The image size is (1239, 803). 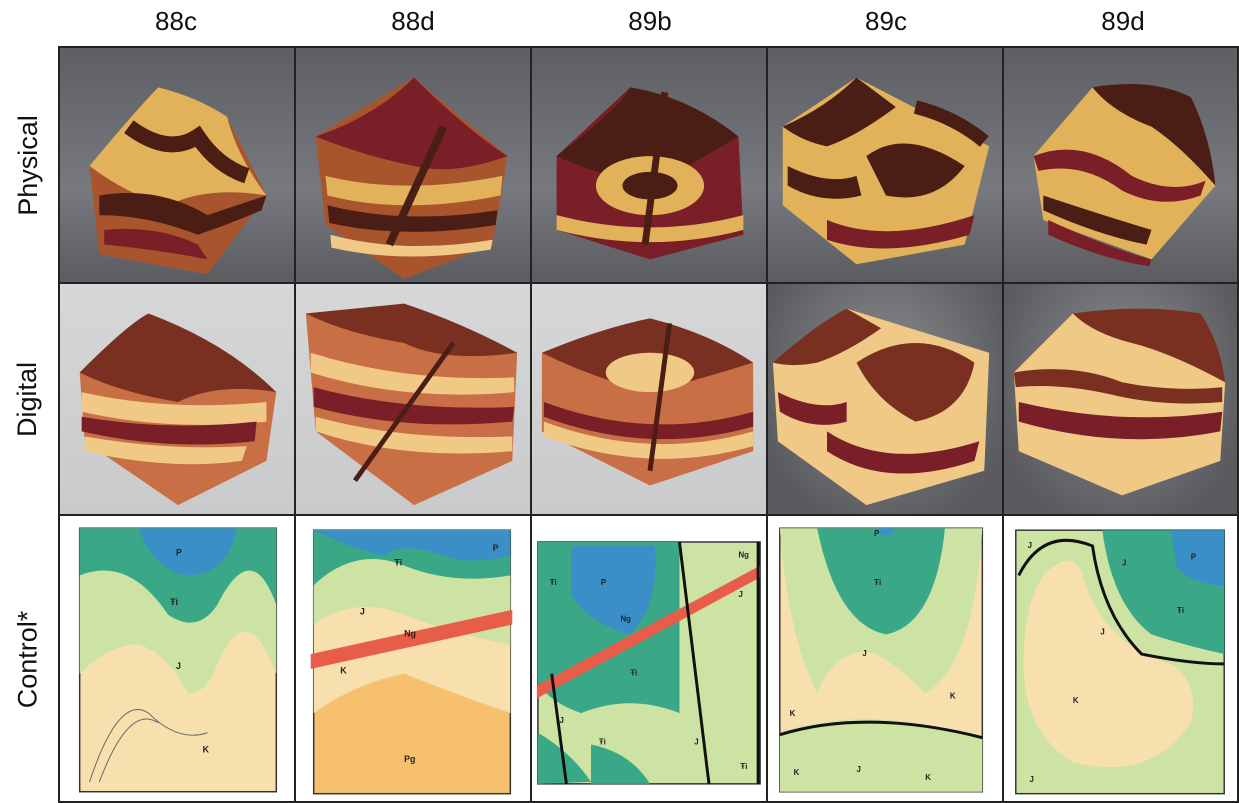 I want to click on physical-photo-89b, so click(x=649, y=165).